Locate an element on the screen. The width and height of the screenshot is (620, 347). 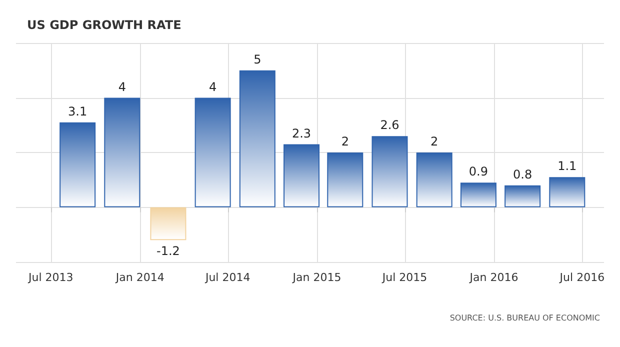
x-tick-label: Jul 2016 is located at coordinates (581, 277).